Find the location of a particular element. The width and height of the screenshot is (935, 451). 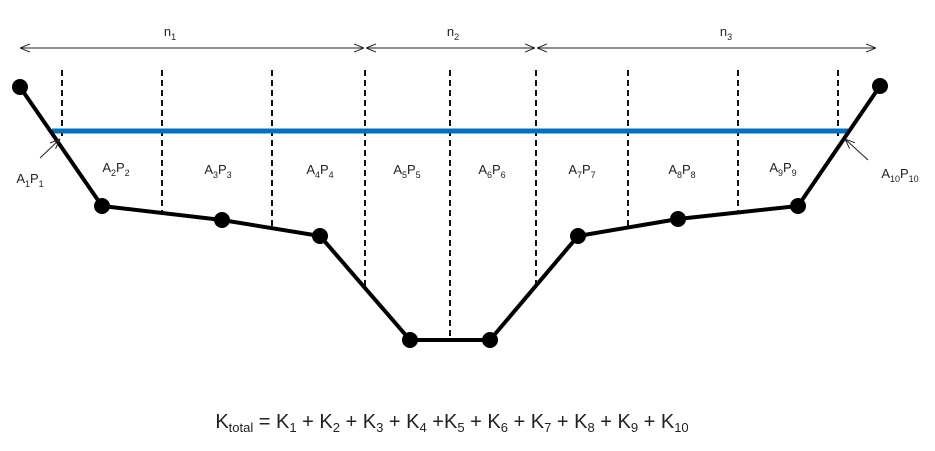

subarea-label: A8​P8​ is located at coordinates (681, 171).